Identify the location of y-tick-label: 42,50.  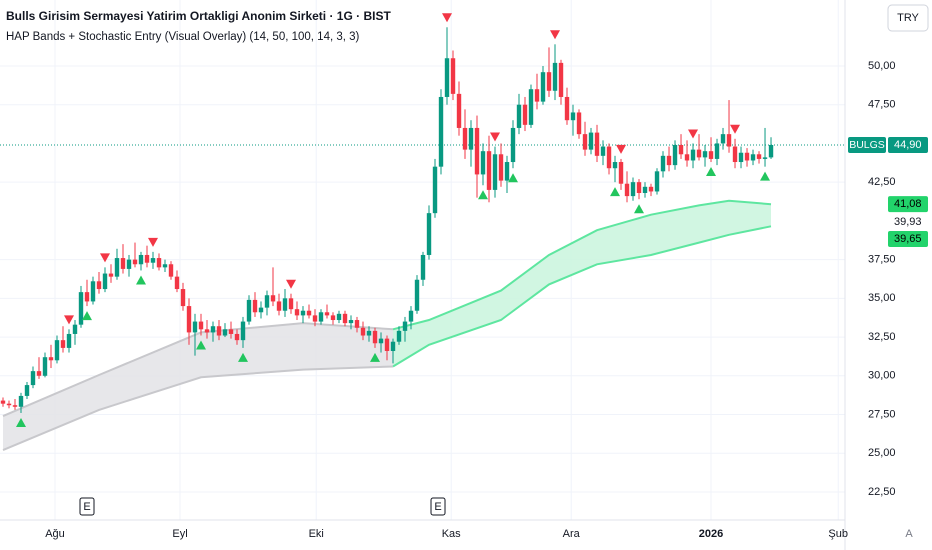
(882, 182).